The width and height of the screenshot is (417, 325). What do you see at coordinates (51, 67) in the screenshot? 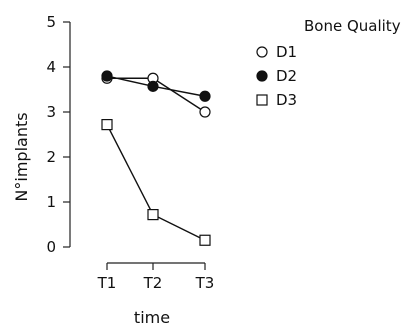
I see `y-tick-label: 4` at bounding box center [51, 67].